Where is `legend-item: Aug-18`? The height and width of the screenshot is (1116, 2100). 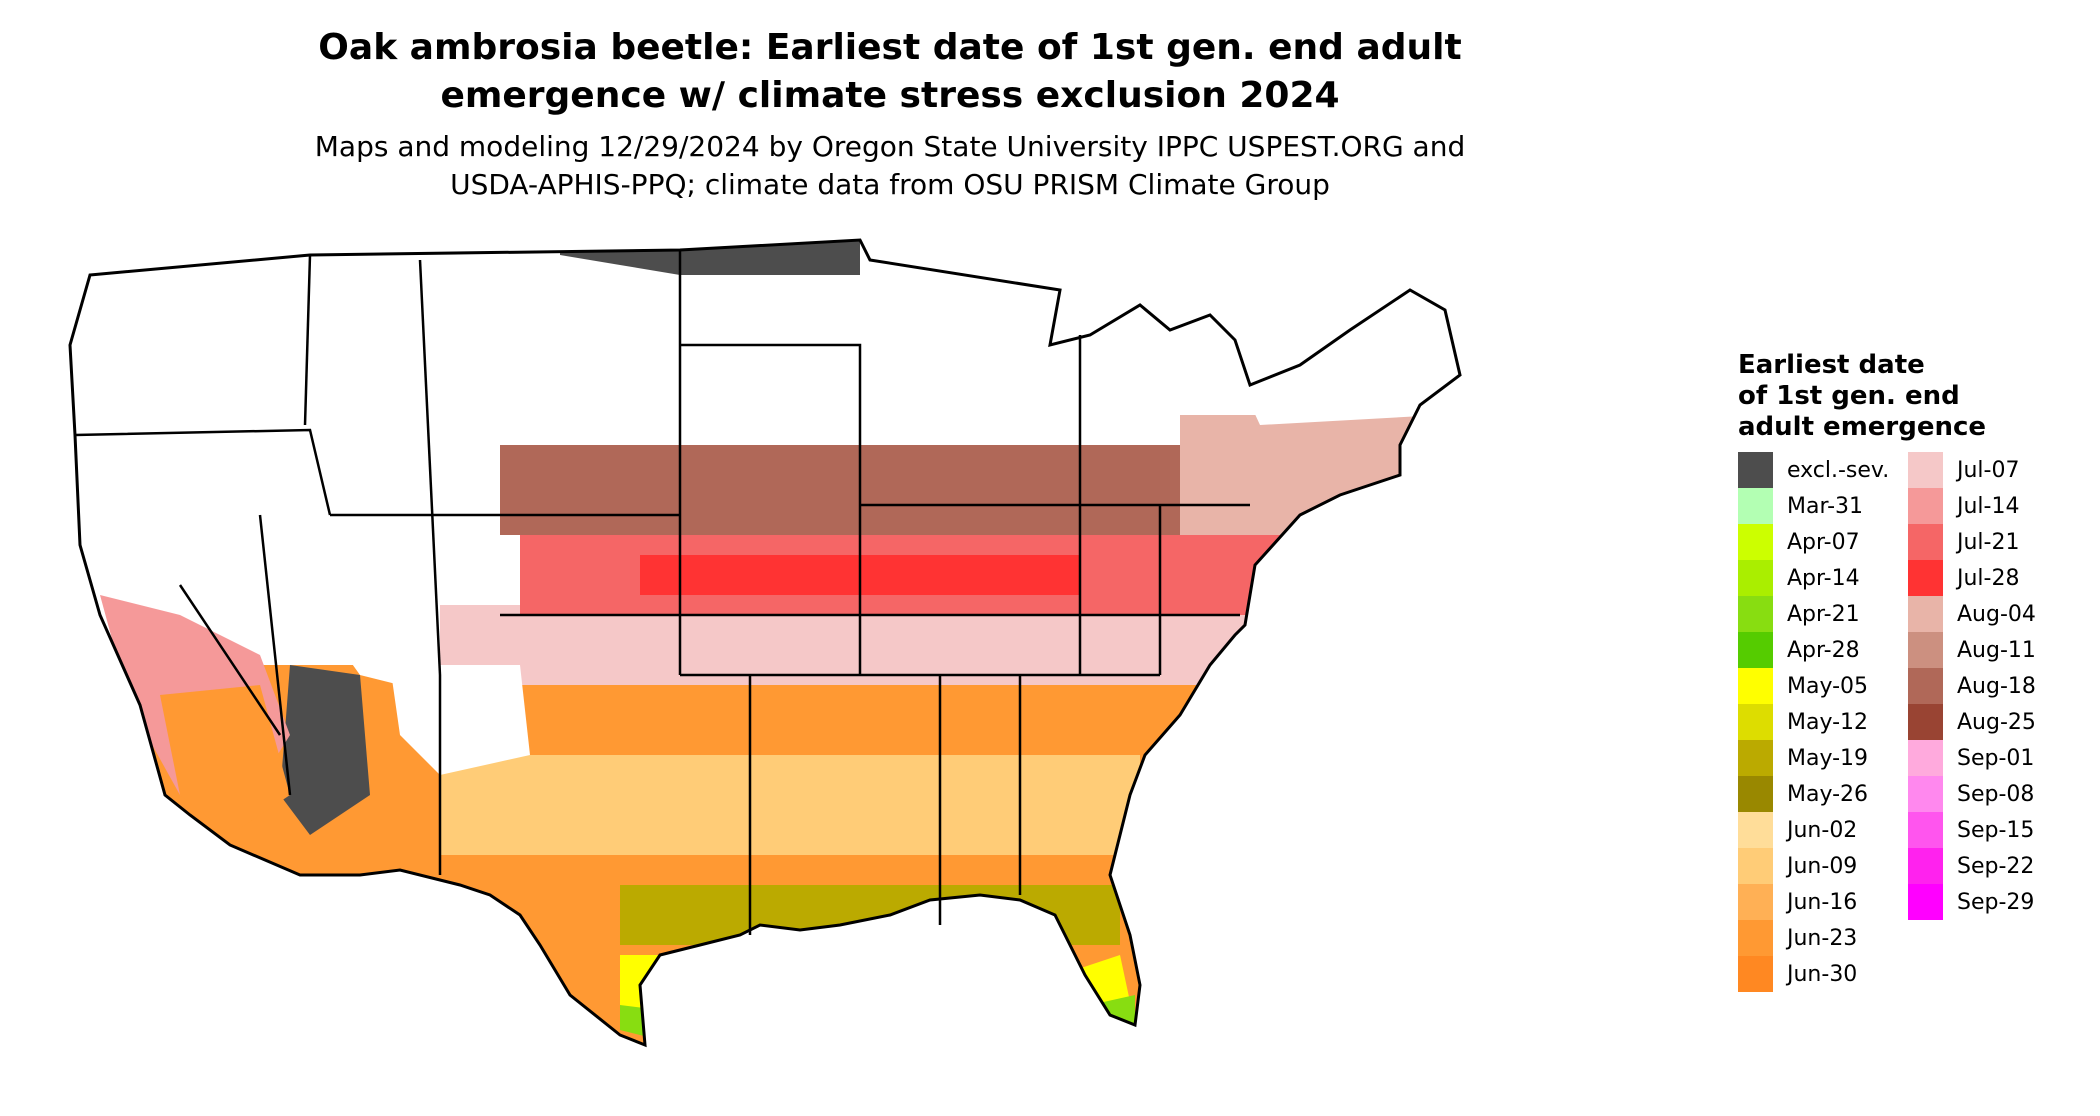 legend-item: Aug-18 is located at coordinates (1972, 686).